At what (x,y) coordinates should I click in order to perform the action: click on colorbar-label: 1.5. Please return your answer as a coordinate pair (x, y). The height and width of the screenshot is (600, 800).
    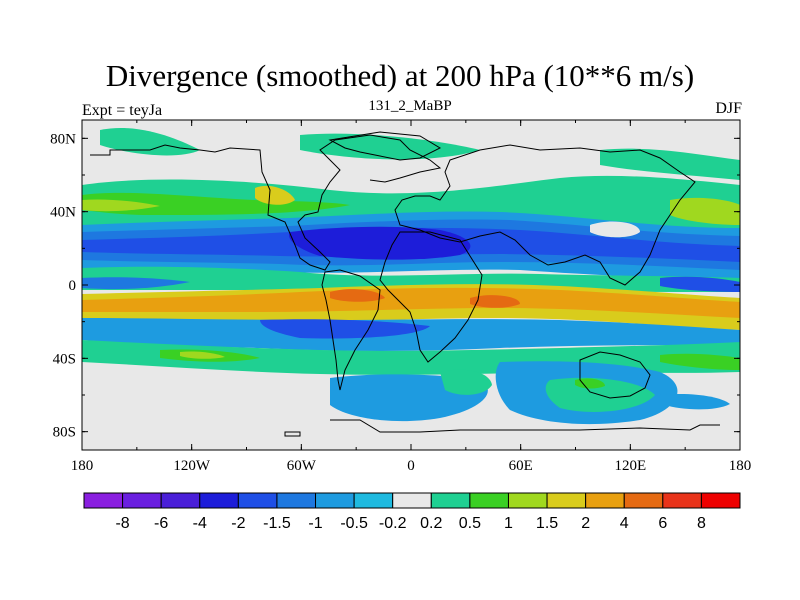
    Looking at the image, I should click on (547, 523).